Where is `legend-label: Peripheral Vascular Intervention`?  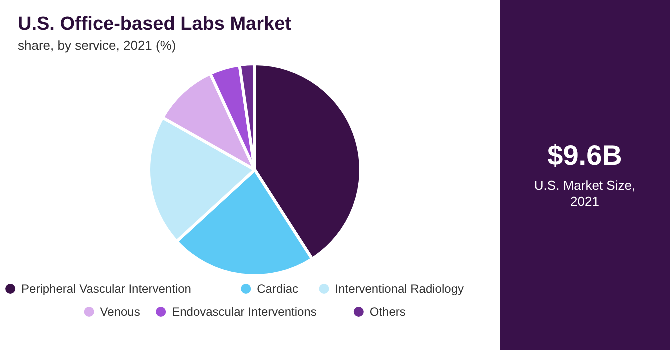 legend-label: Peripheral Vascular Intervention is located at coordinates (107, 289).